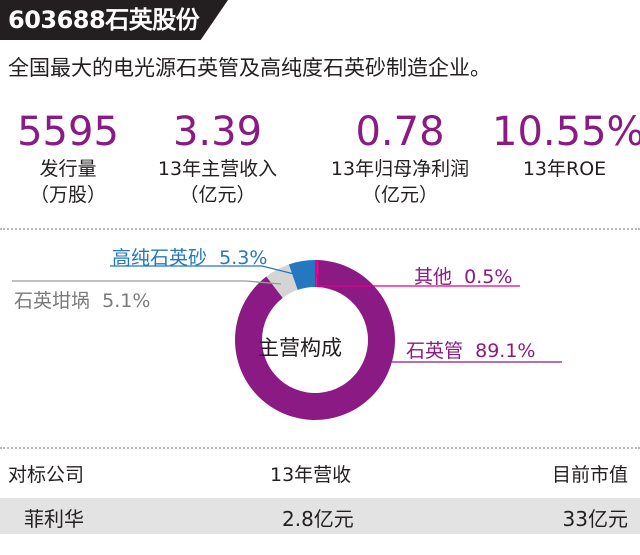  Describe the element at coordinates (217, 132) in the screenshot. I see `kpi-value: 3.39` at that location.